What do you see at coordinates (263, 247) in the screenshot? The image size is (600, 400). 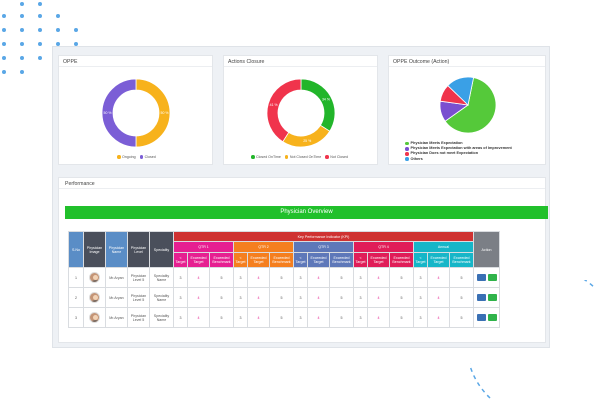 I see `group-qtr2: QTR 2` at bounding box center [263, 247].